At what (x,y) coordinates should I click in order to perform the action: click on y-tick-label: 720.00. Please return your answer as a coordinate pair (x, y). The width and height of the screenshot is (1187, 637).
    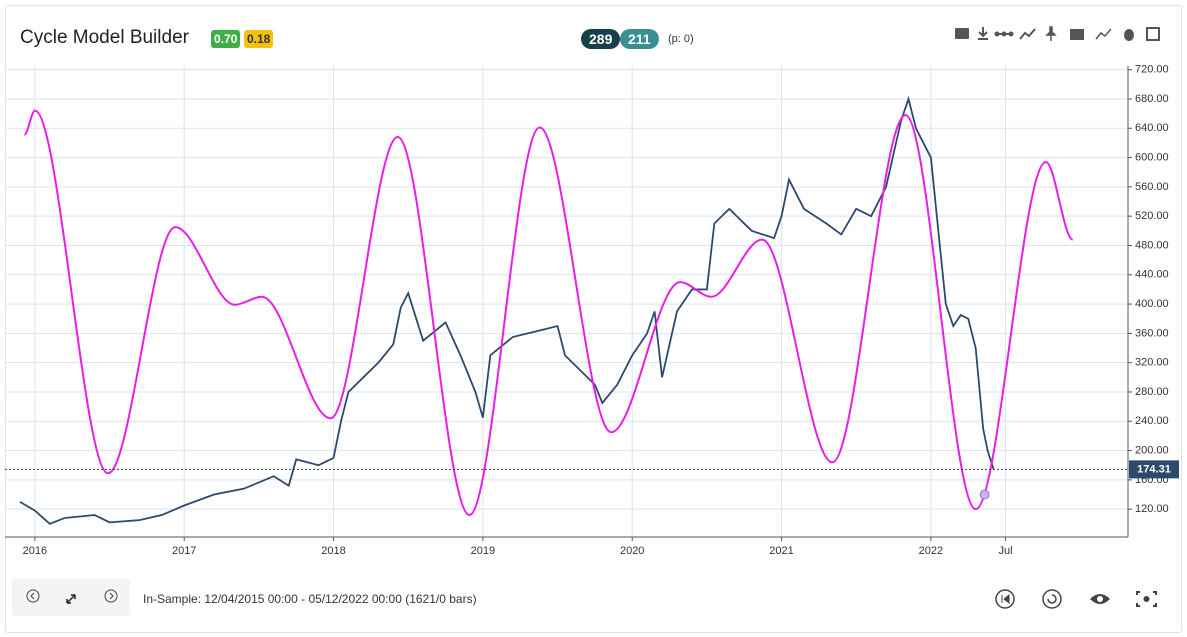
    Looking at the image, I should click on (1152, 70).